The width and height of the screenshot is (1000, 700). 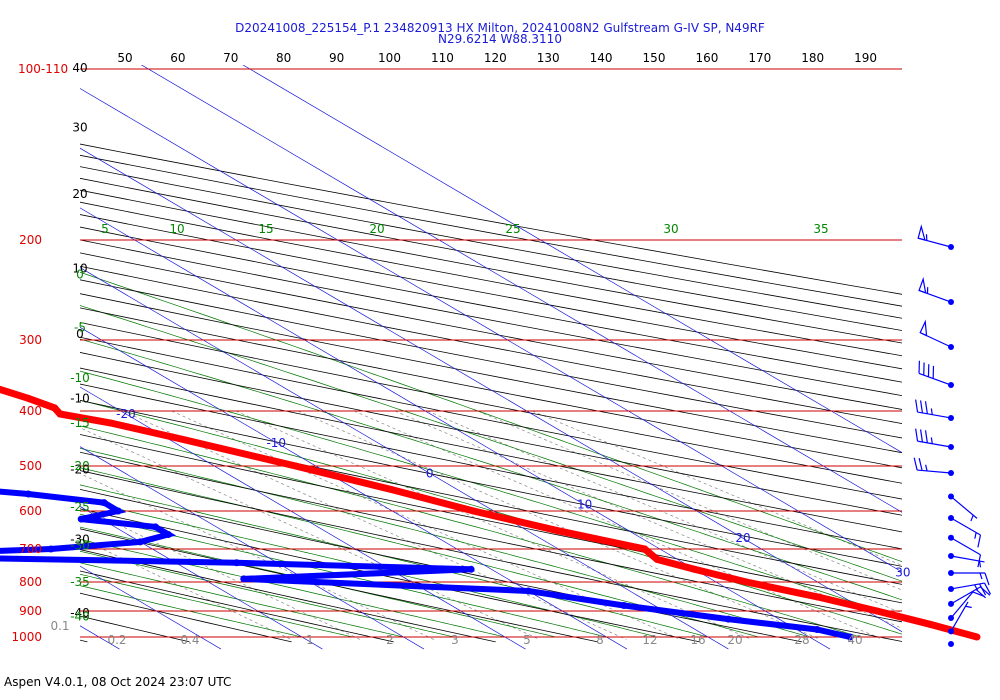 What do you see at coordinates (336, 58) in the screenshot?
I see `theta-top-label: 90` at bounding box center [336, 58].